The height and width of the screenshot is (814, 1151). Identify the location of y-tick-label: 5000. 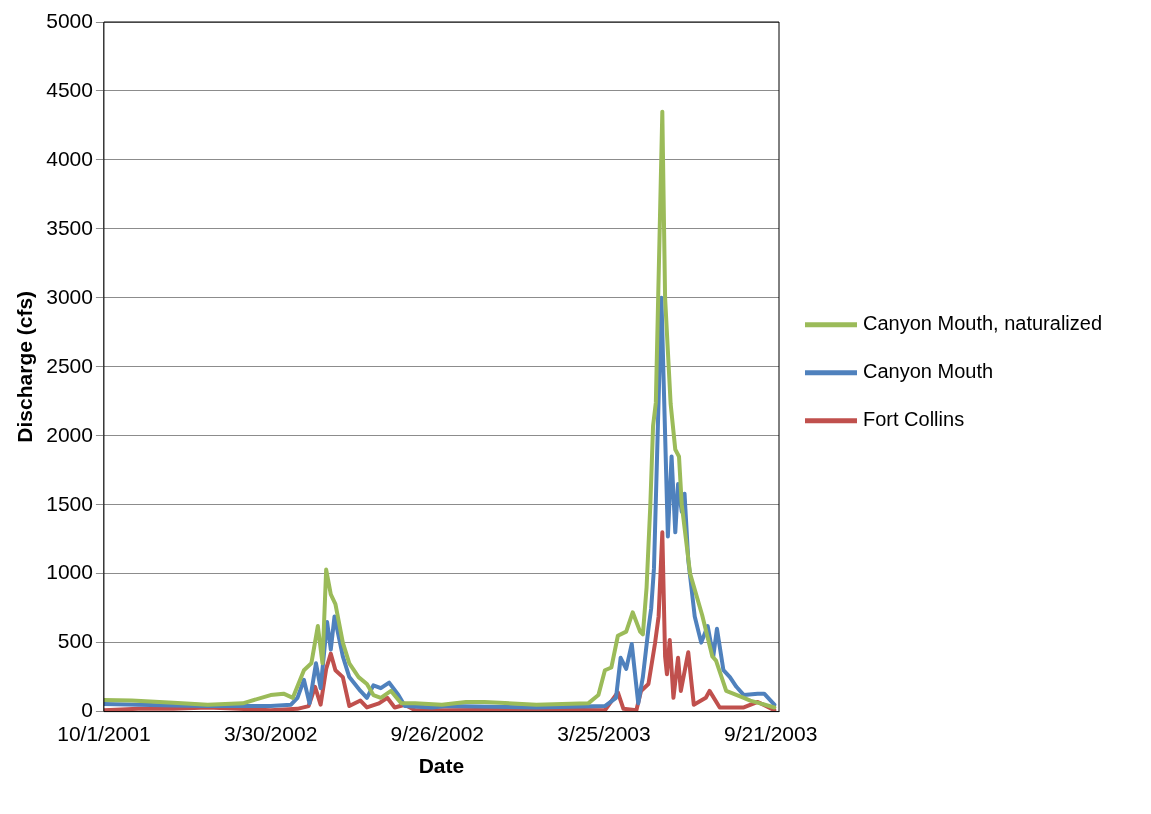
(69, 20).